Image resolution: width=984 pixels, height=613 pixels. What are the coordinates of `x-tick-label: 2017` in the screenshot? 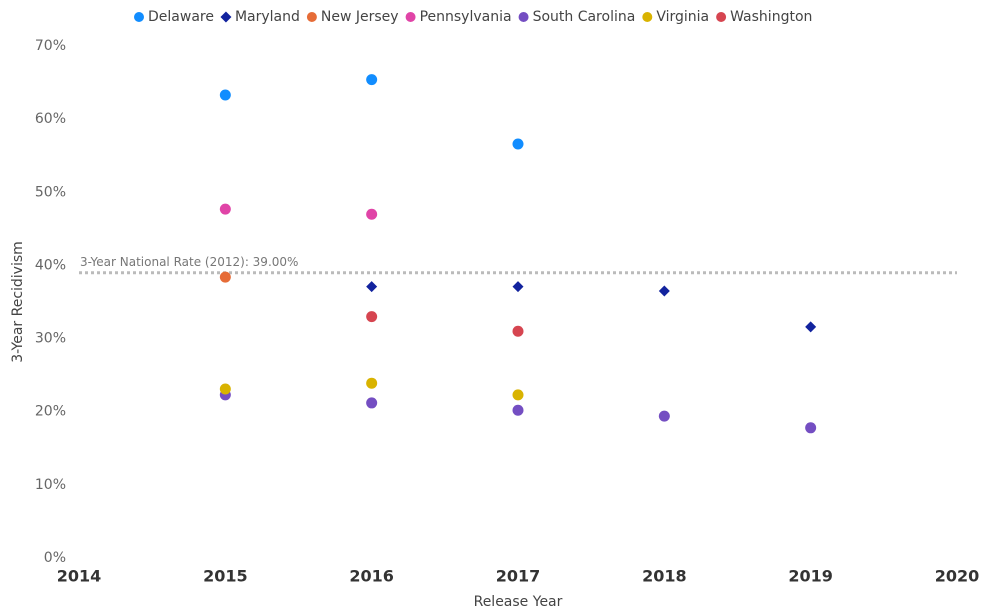 It's located at (518, 576).